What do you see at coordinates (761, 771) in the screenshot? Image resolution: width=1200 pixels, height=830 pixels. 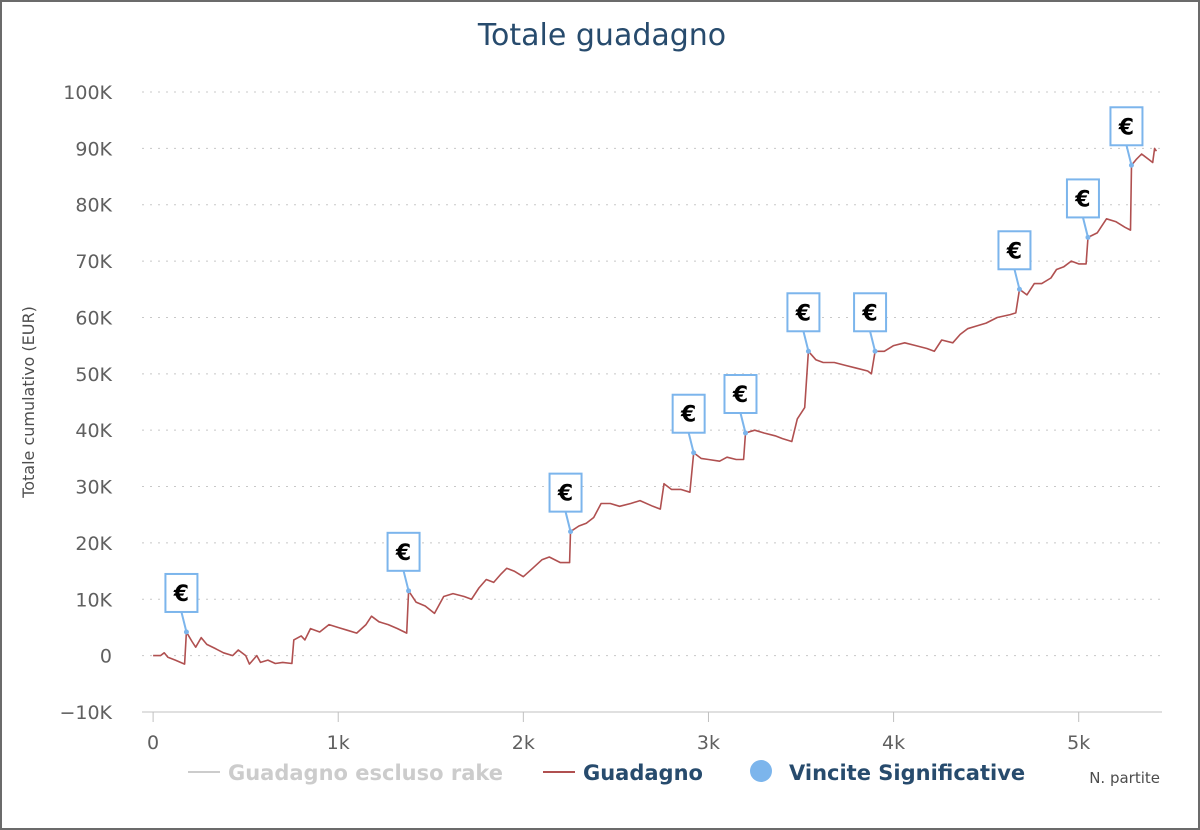 I see `legend-symbol-dot` at bounding box center [761, 771].